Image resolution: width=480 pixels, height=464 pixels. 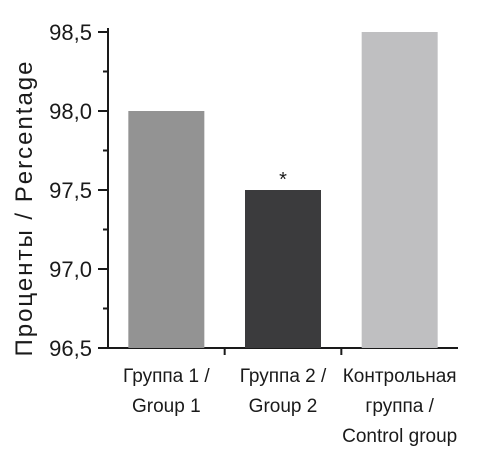 I want to click on y-tick-label: 97,0, so click(x=70, y=269).